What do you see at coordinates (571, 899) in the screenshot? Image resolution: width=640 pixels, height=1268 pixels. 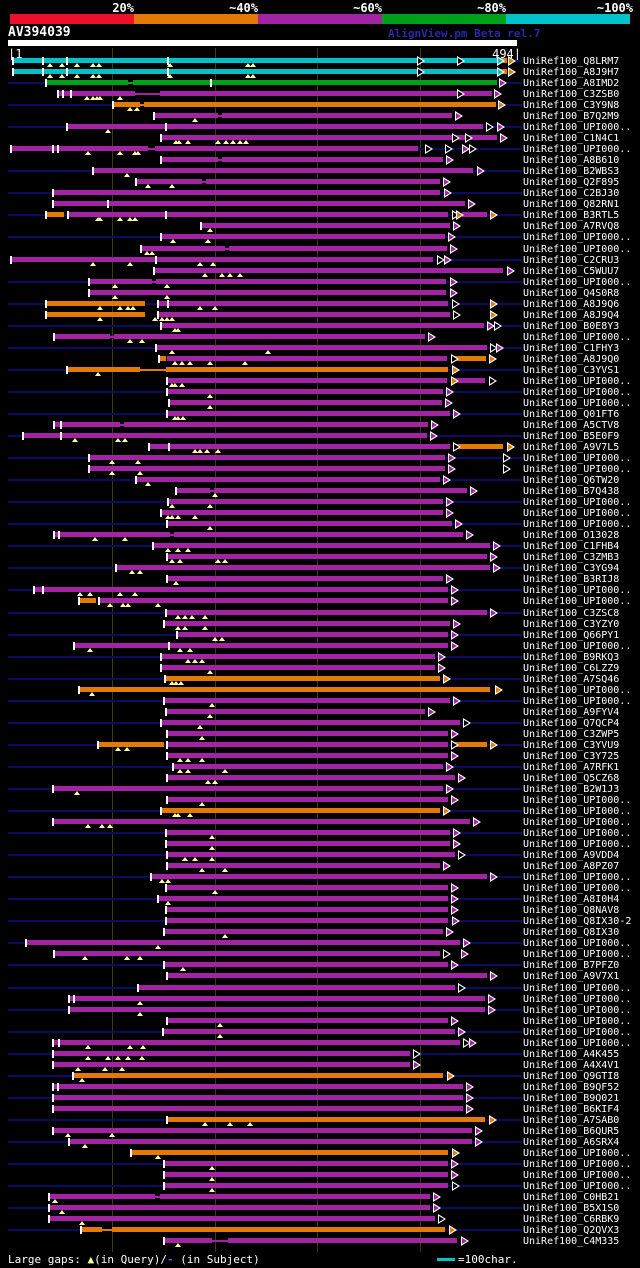 I see `hit-label: UniRef100_A8I0H4` at bounding box center [571, 899].